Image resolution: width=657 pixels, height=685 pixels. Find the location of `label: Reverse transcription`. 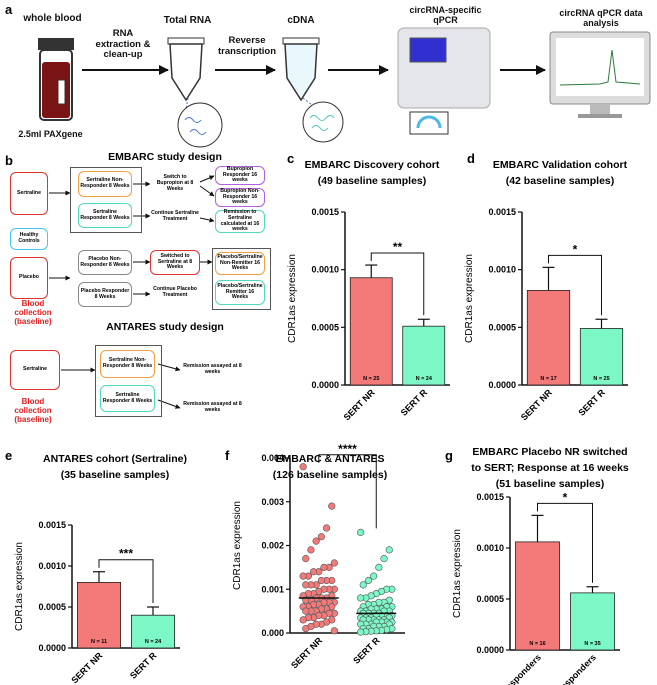

label: Reverse transcription is located at coordinates (247, 46).